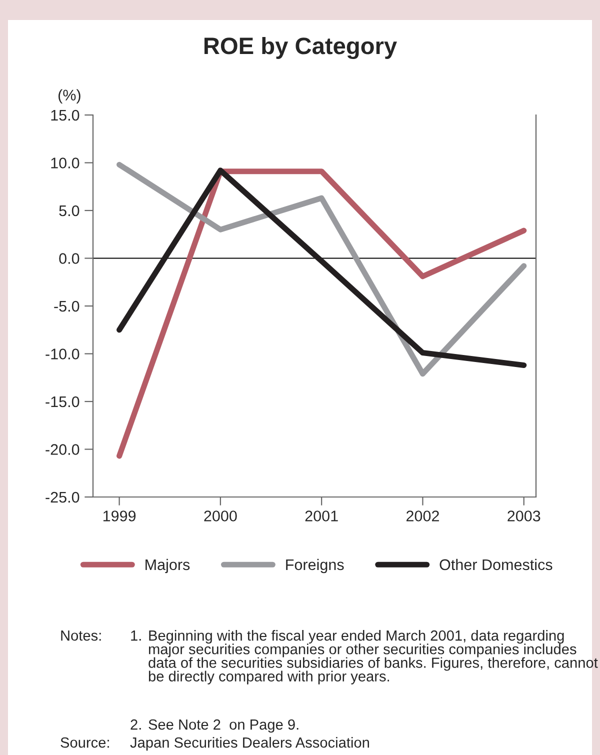  I want to click on y-tick-label: -15.0, so click(63, 402).